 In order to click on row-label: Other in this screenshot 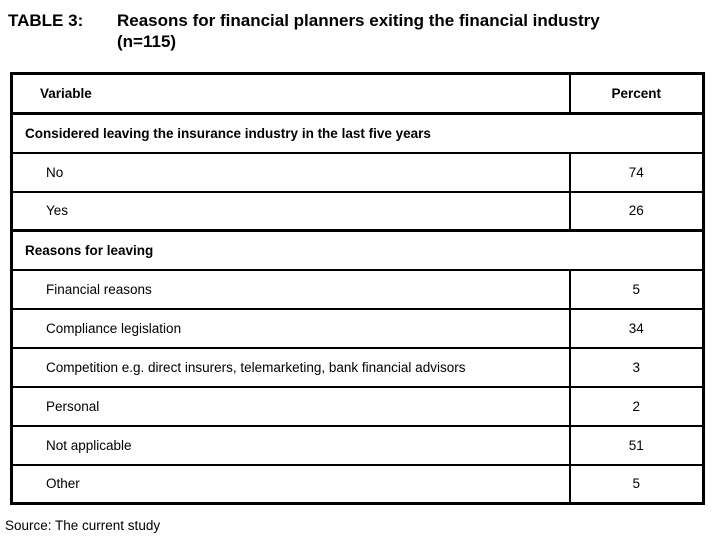, I will do `click(290, 484)`.